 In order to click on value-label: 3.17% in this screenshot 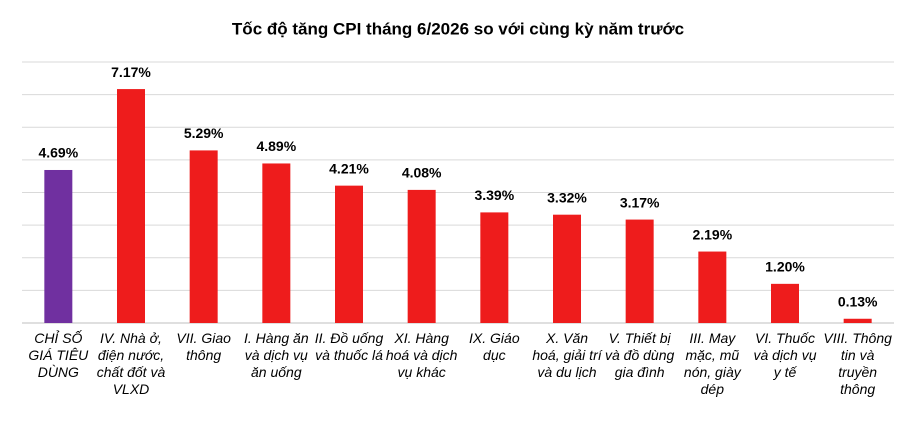, I will do `click(640, 202)`.